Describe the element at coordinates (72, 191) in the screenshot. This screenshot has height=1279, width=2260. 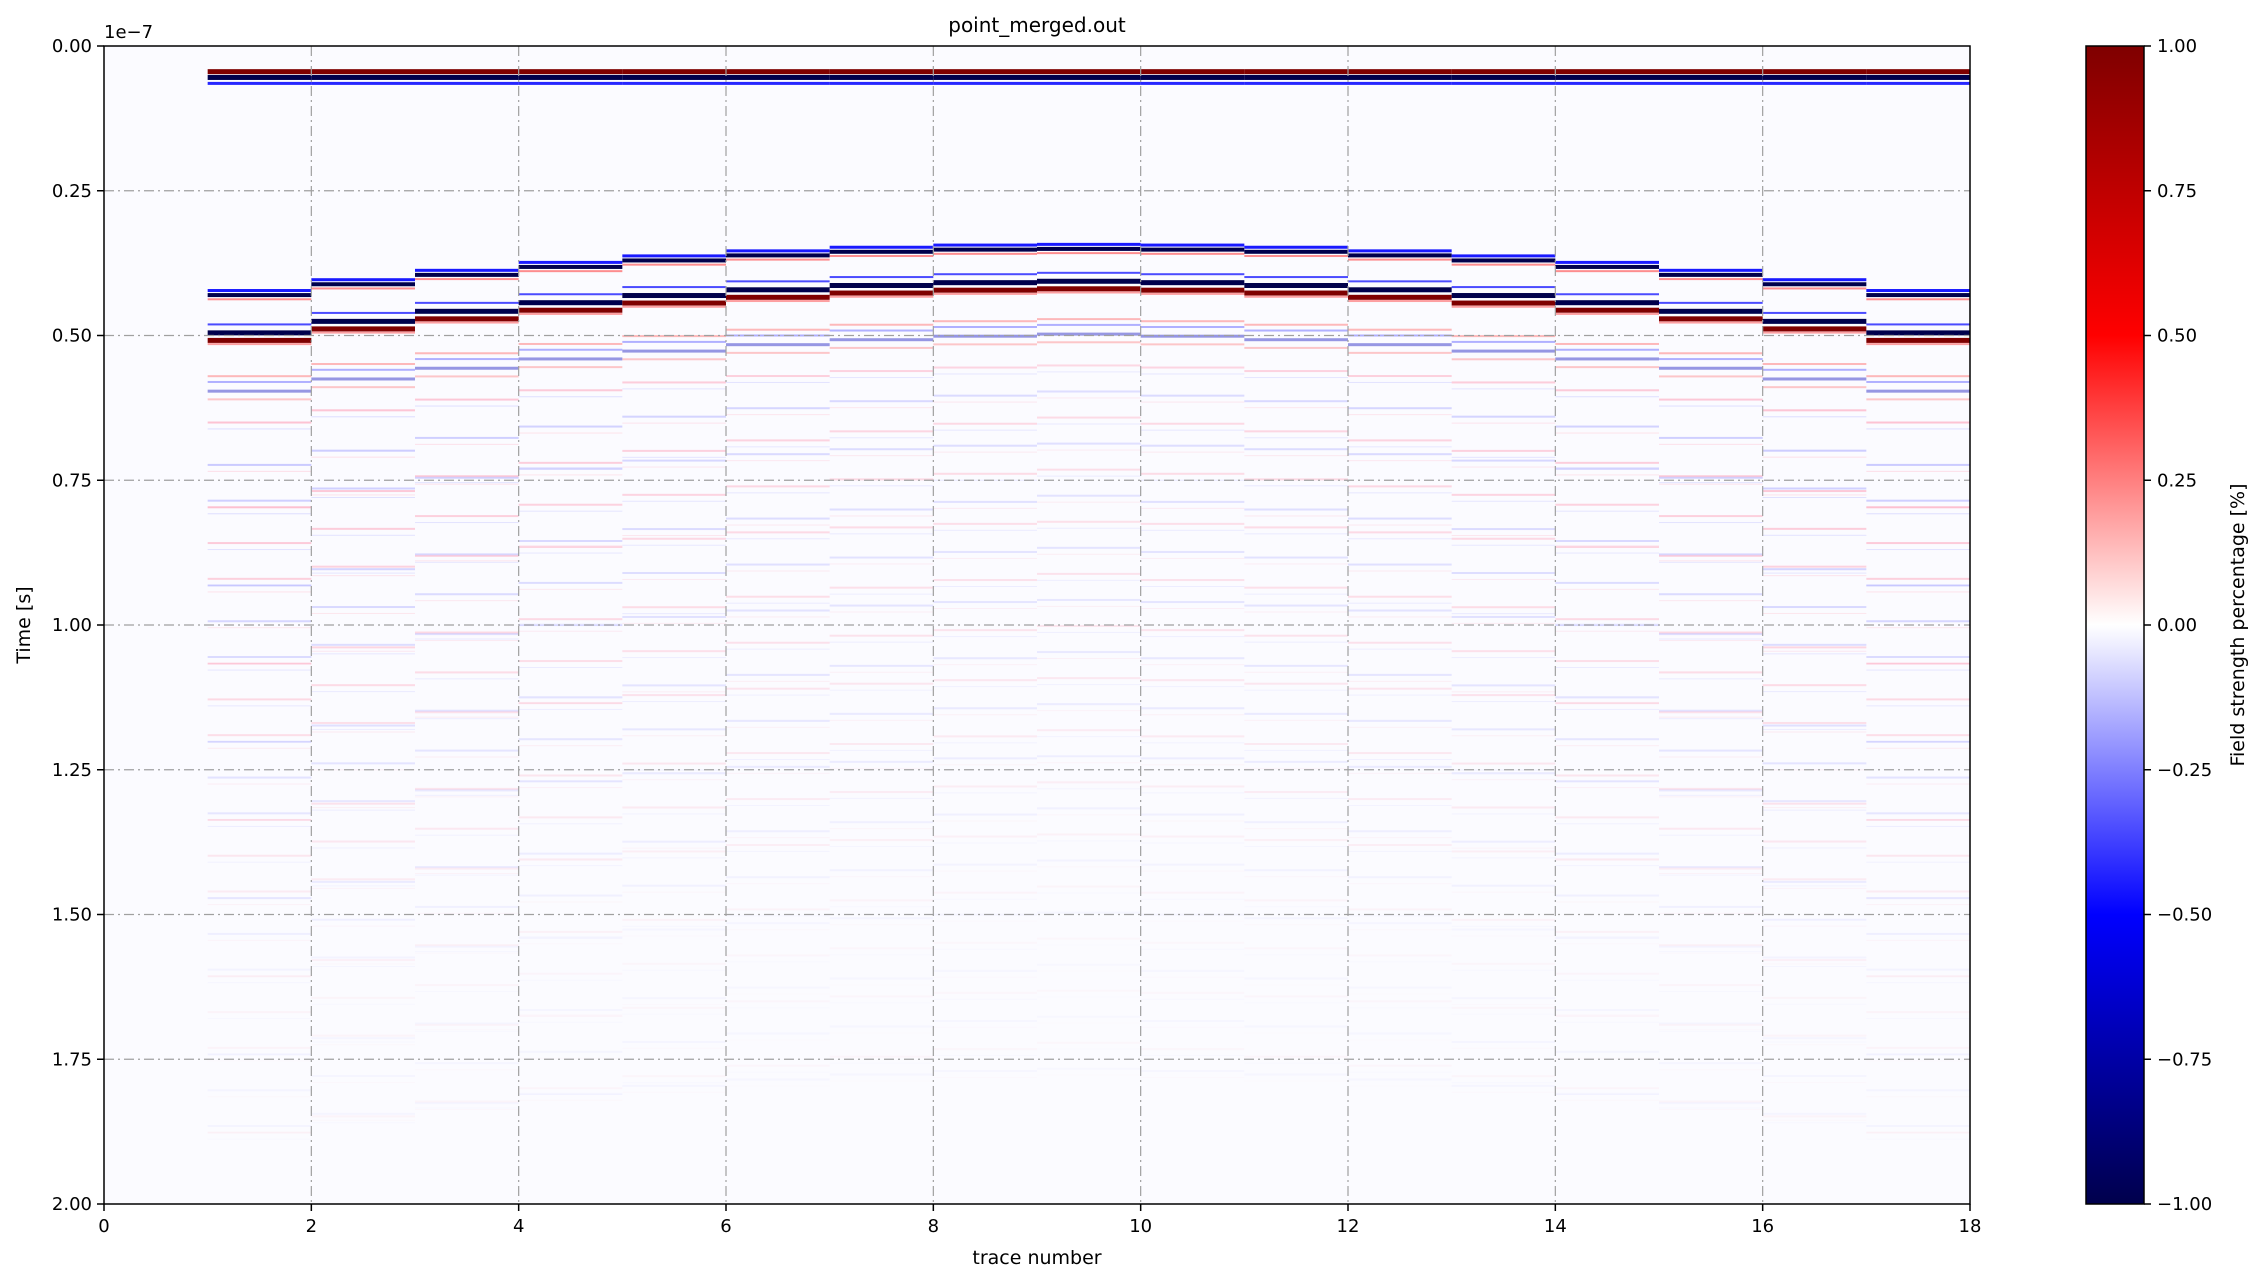
I see `y-tick-label: 0.25` at that location.